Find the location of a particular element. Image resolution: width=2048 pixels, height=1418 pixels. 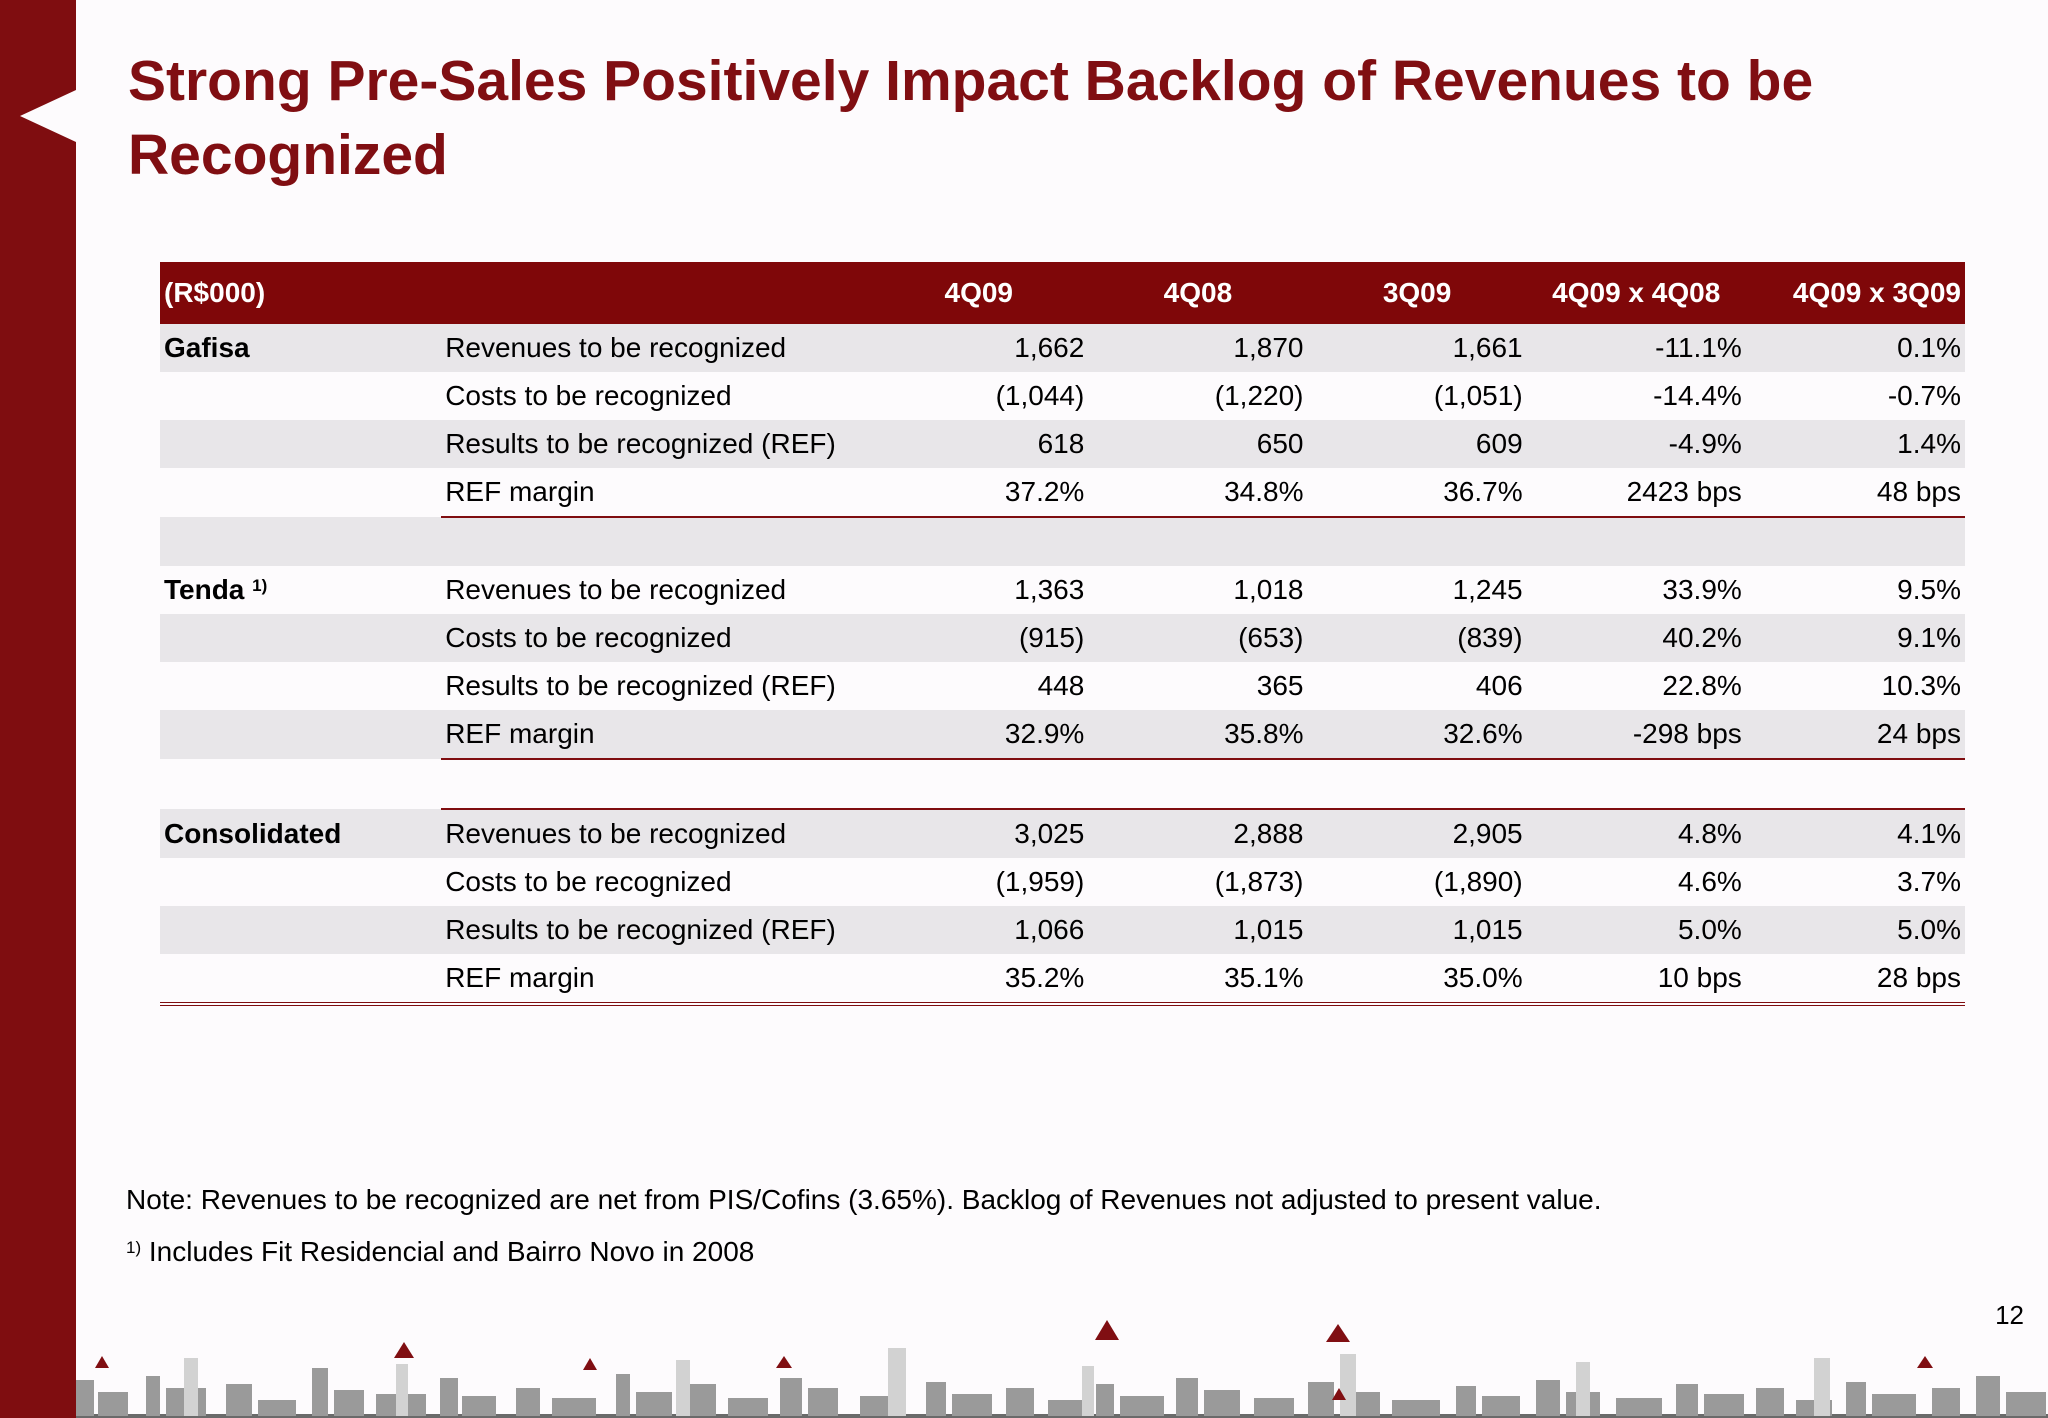

column-header: 3Q09 is located at coordinates (1417, 293).